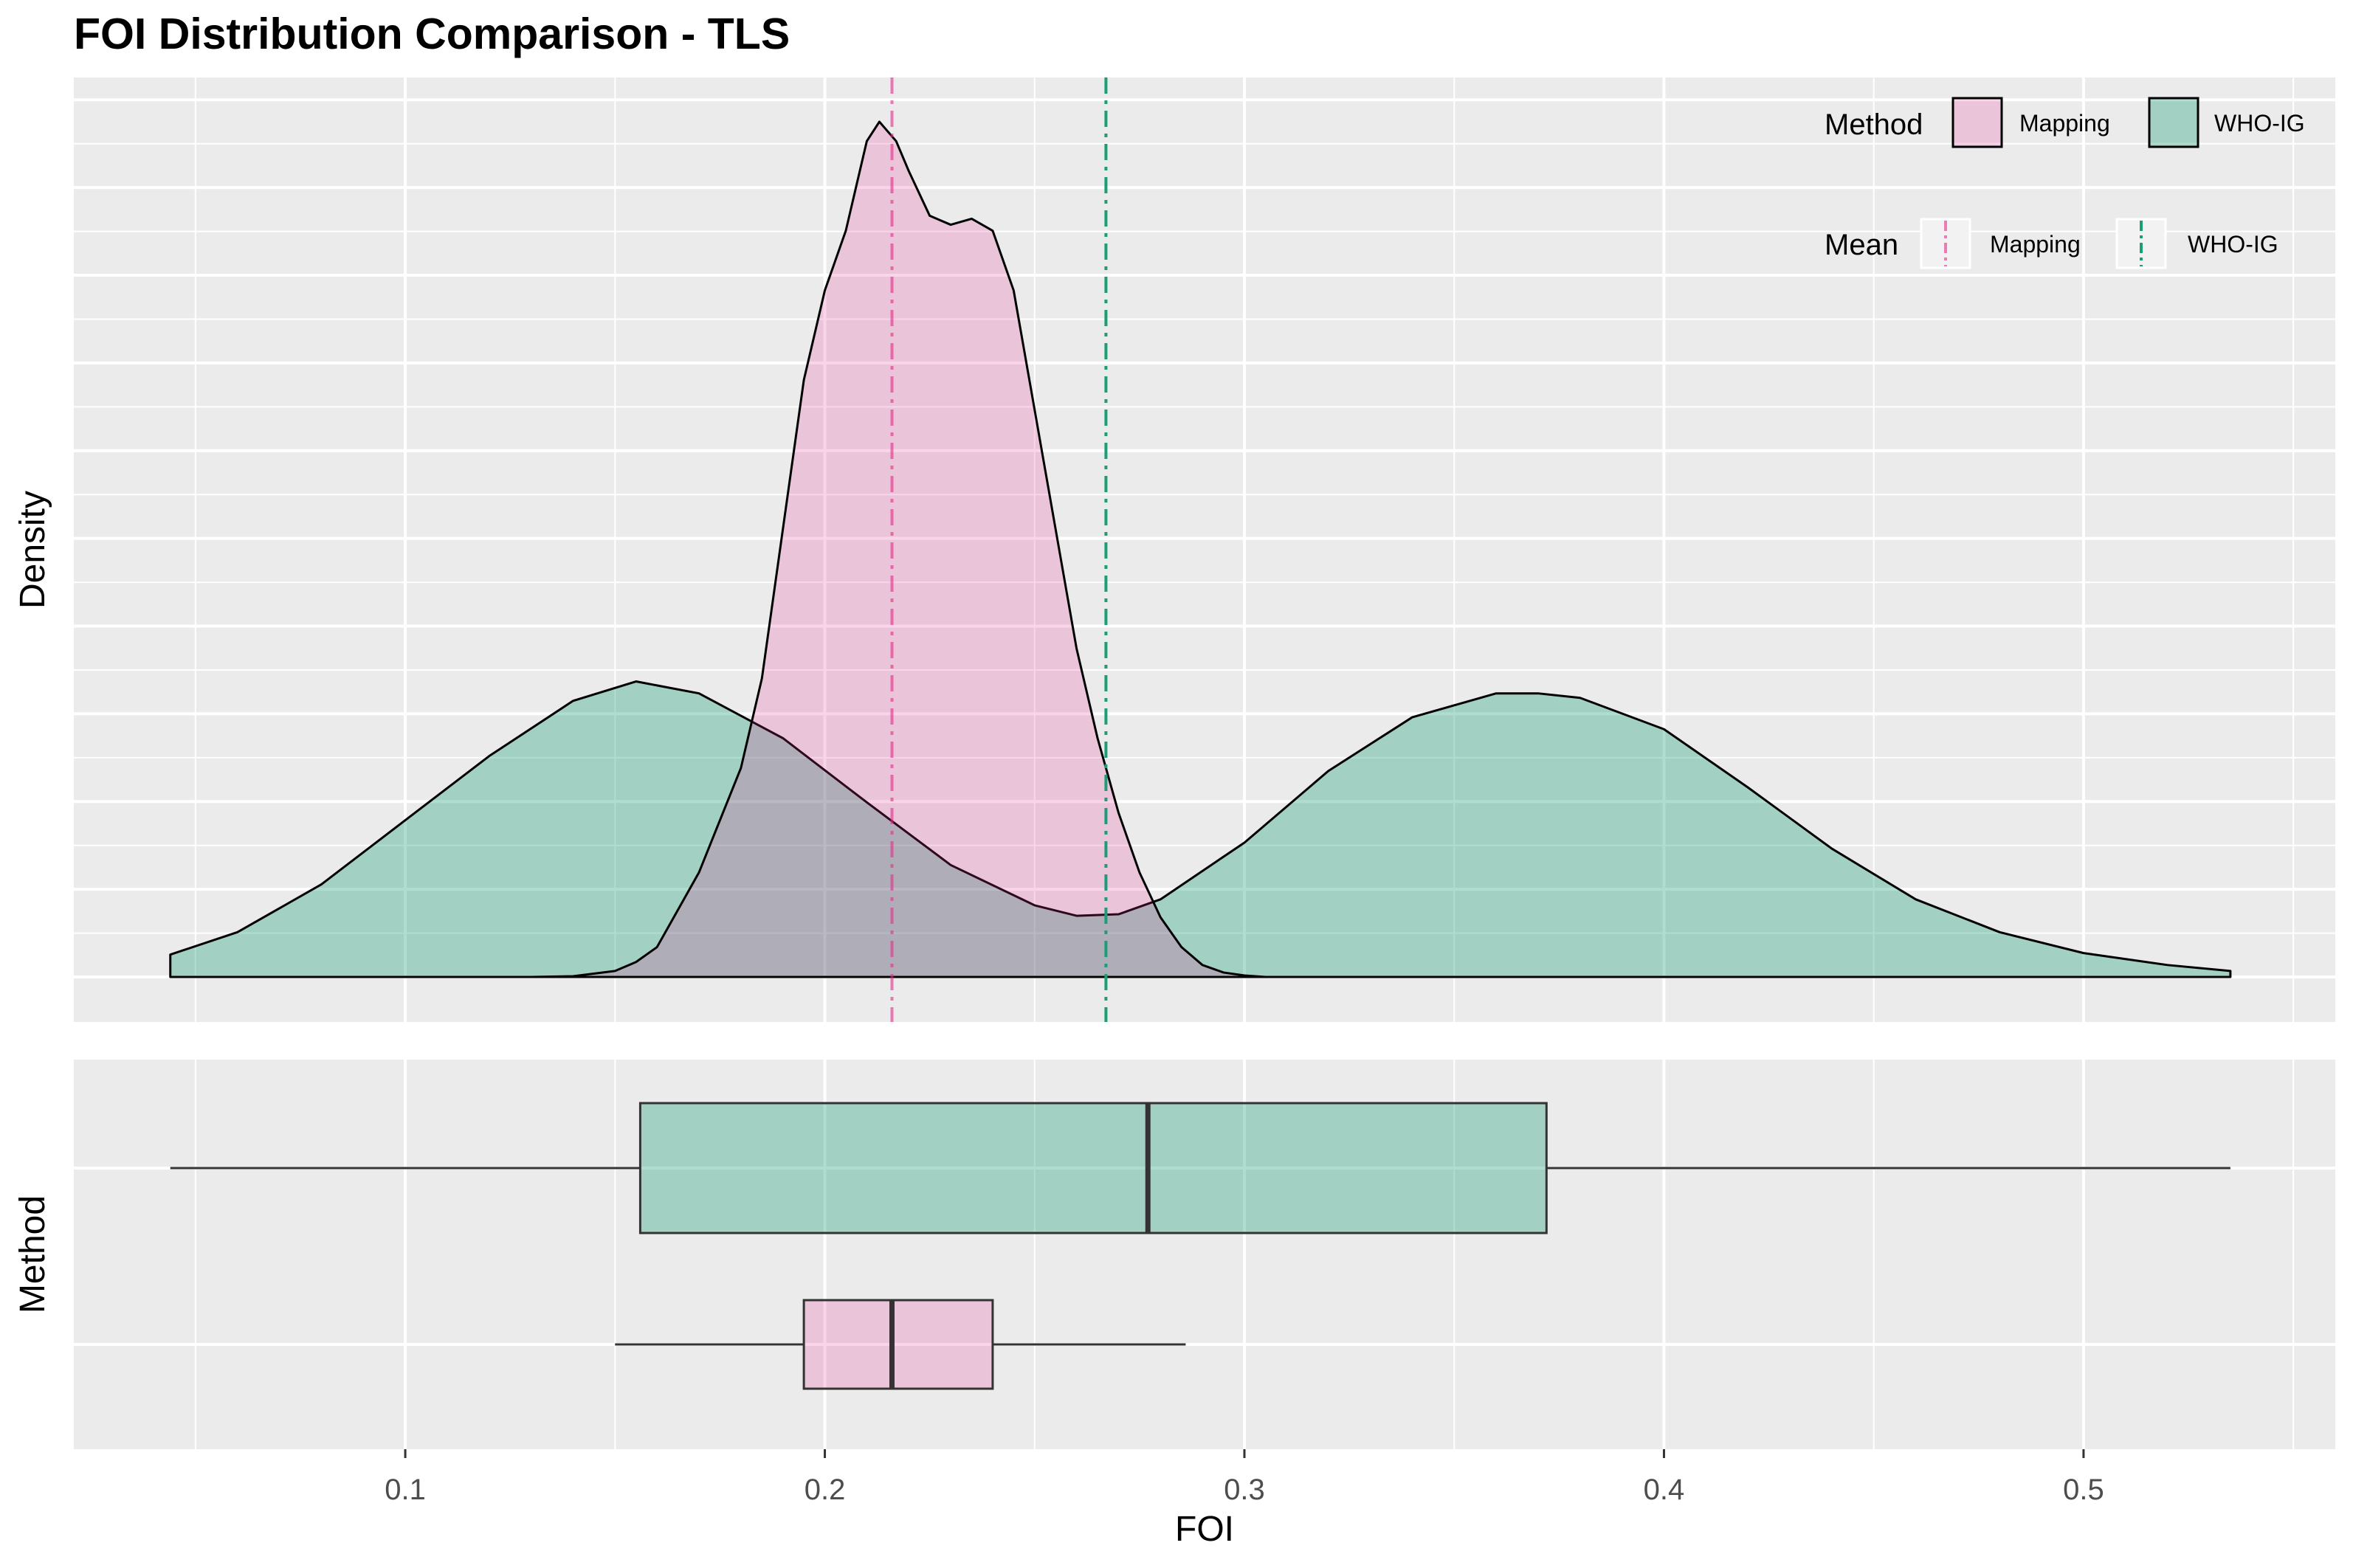 The image size is (2353, 1568). I want to click on x-tick-label: 0.4, so click(1664, 1490).